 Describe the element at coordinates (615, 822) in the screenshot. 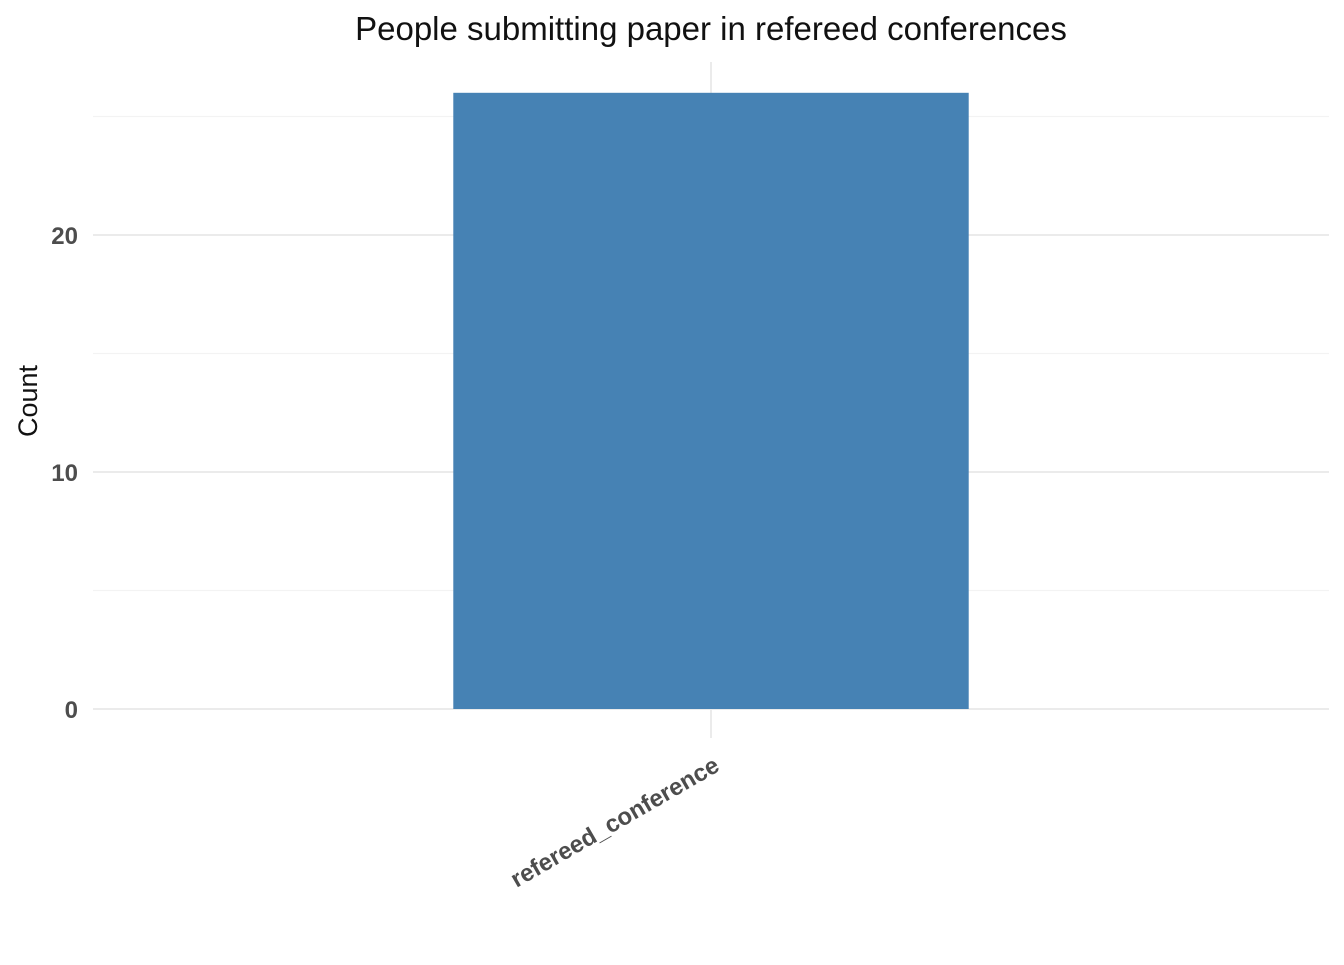

I see `x-tick-label: refereed_conference` at that location.